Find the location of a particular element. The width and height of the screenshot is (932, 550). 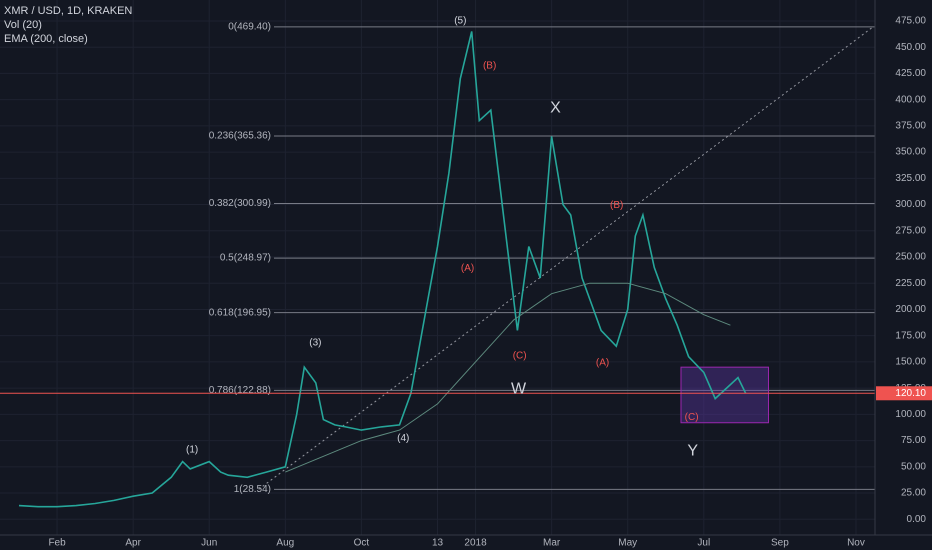

wave-label: Y is located at coordinates (692, 450).